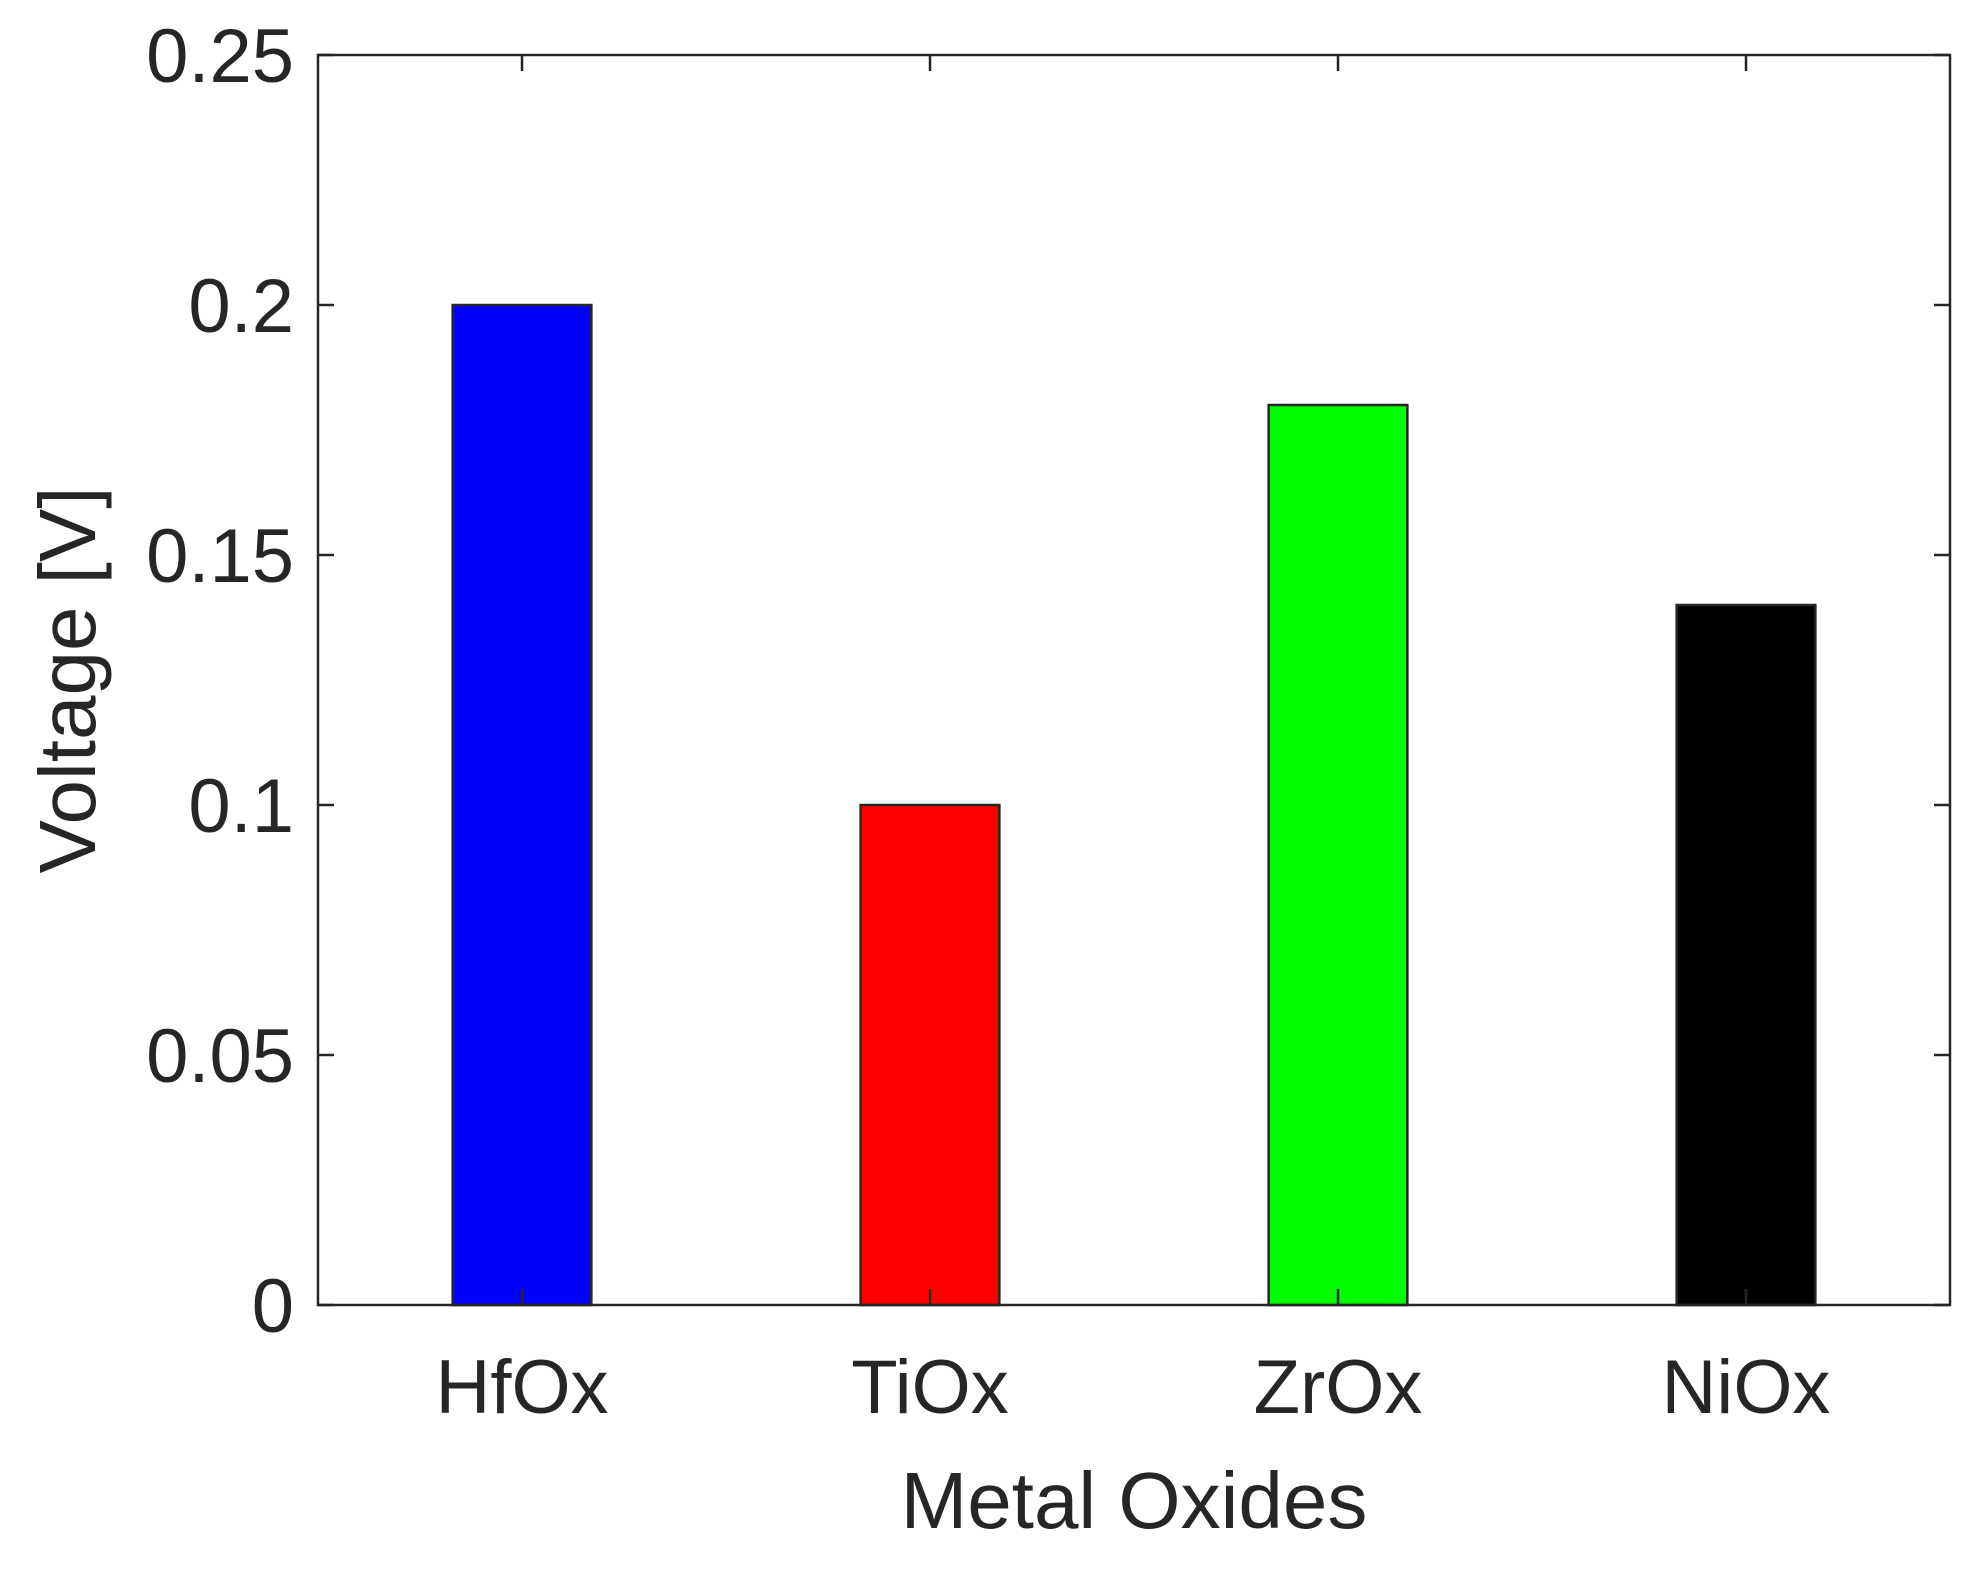 This screenshot has height=1571, width=1976. I want to click on y-tick-label: 0.25, so click(220, 56).